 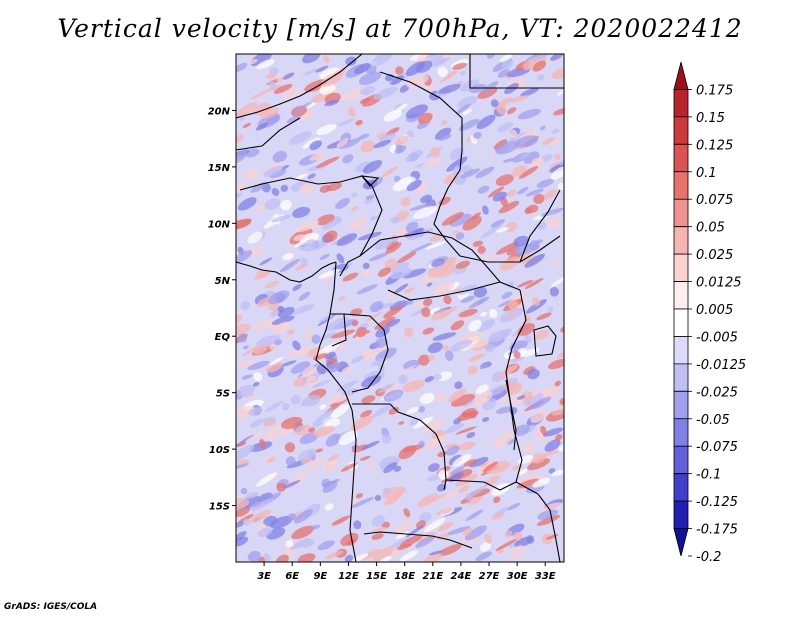 I want to click on colorbar-swatch, so click(x=681, y=350).